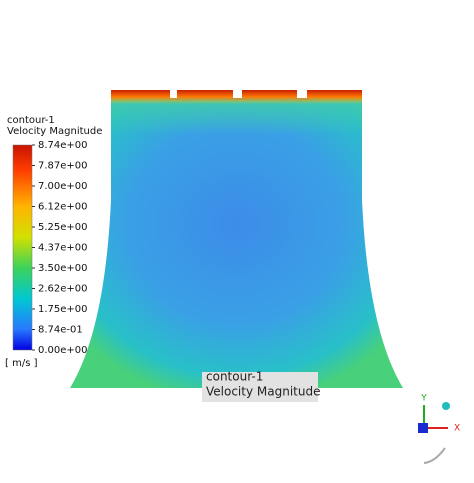  Describe the element at coordinates (63, 207) in the screenshot. I see `colorbar-label: 6.12e+00` at that location.